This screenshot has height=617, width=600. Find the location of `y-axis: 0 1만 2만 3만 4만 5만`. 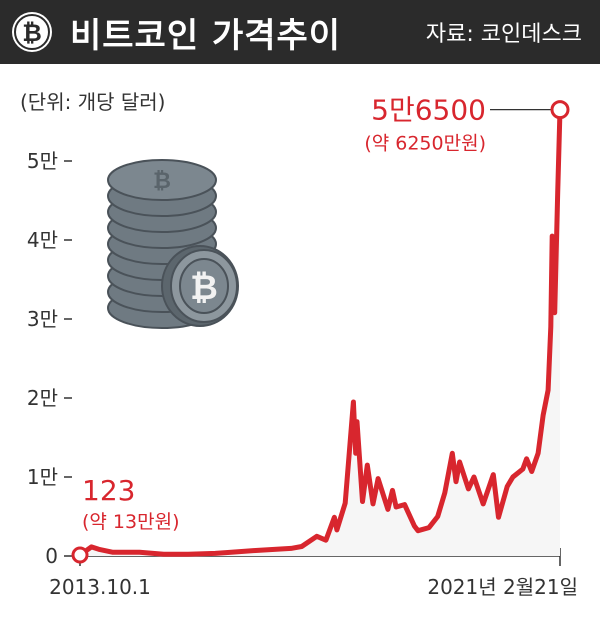

y-axis: 0 1만 2만 3만 4만 5만 is located at coordinates (49, 358).